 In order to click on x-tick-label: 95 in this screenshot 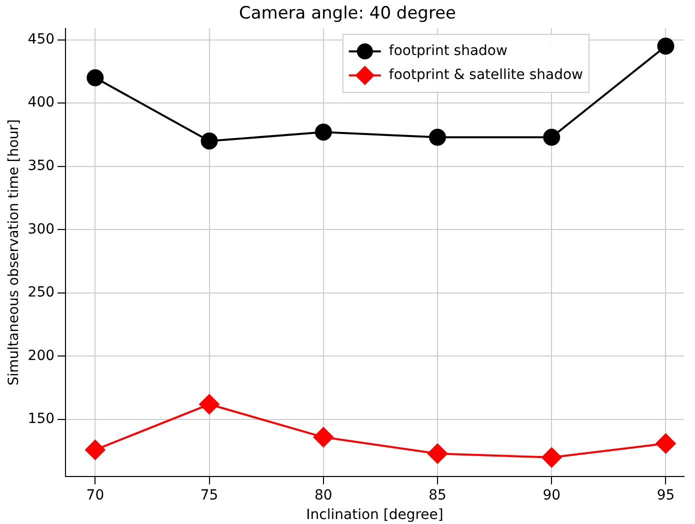, I will do `click(665, 495)`.